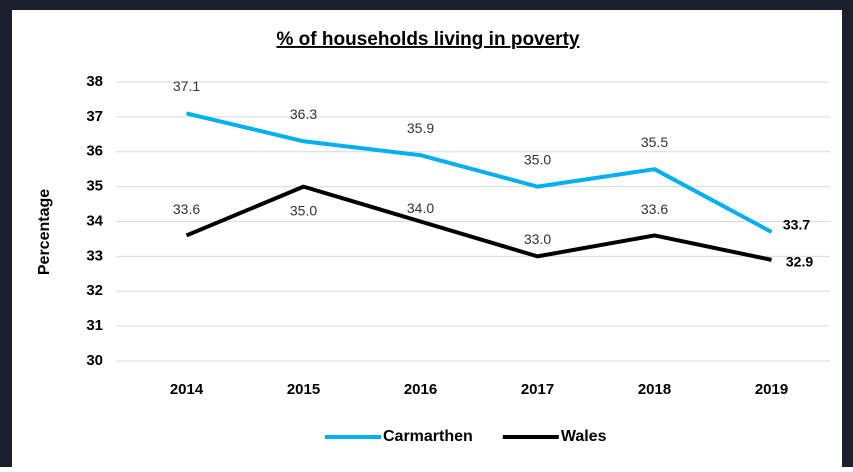 The width and height of the screenshot is (853, 472). Describe the element at coordinates (537, 389) in the screenshot. I see `x-tick-label: 2017` at that location.